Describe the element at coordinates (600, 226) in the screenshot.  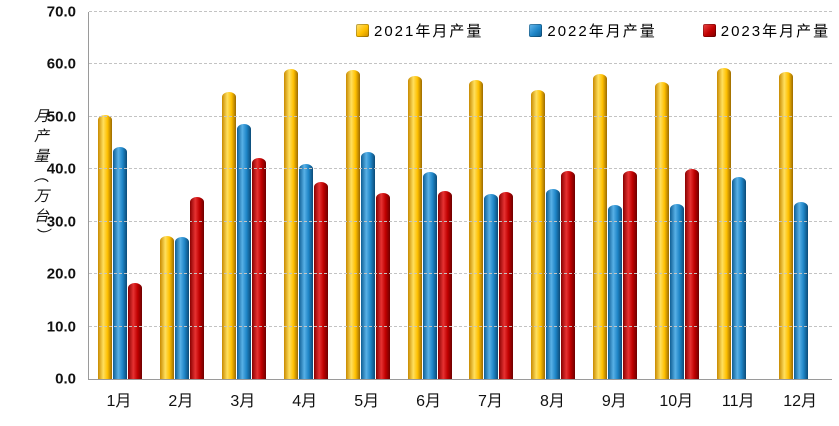
I see `bar-2021年月产量-9月` at that location.